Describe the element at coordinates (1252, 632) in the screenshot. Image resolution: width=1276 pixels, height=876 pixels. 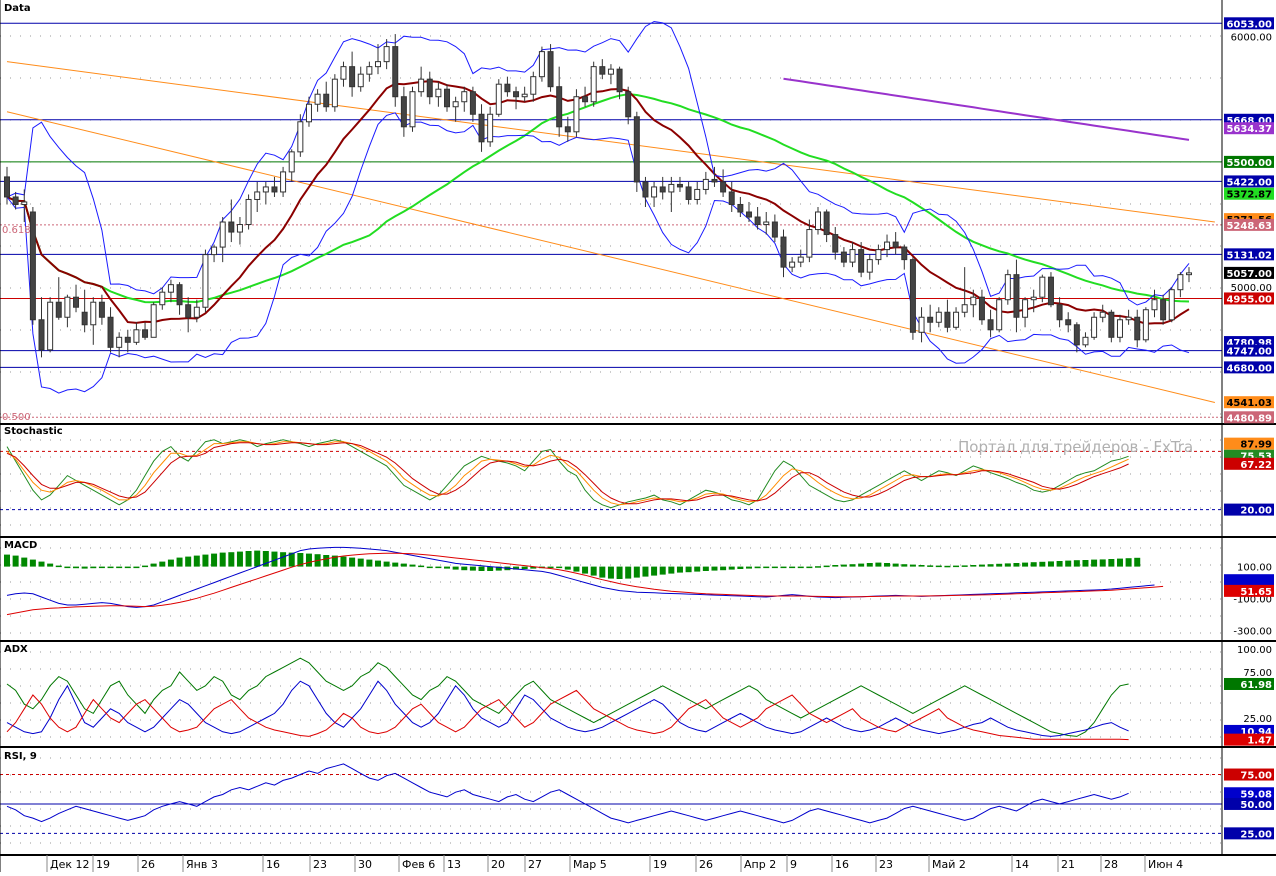
I see `macd-axis-tick: -300.00` at that location.